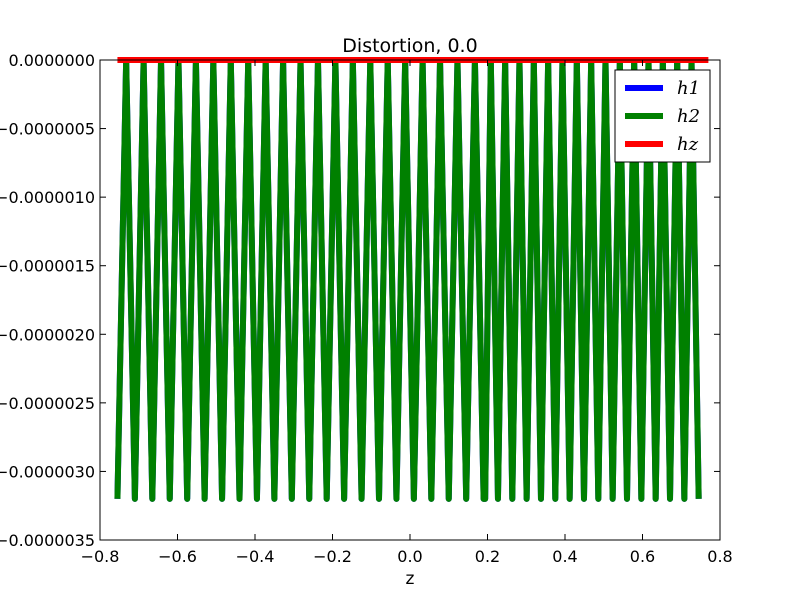 The image size is (800, 600). What do you see at coordinates (487, 556) in the screenshot?
I see `x-tick-label: 0.2` at bounding box center [487, 556].